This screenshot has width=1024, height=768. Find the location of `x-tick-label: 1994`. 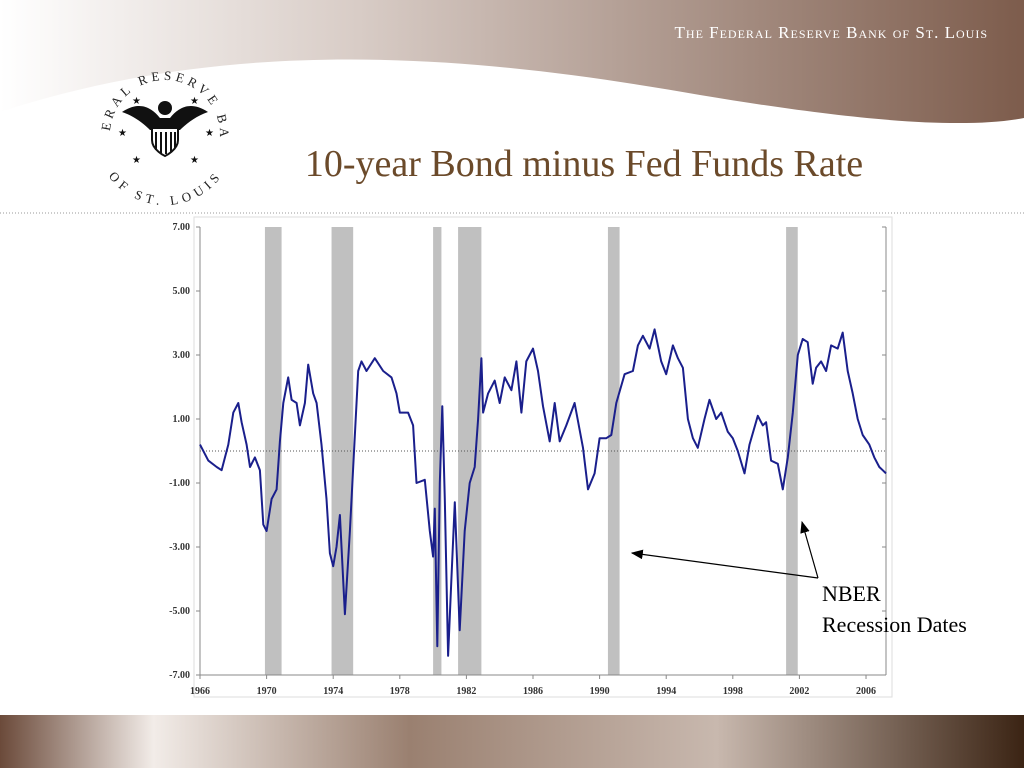

x-tick-label: 1994 is located at coordinates (666, 691).